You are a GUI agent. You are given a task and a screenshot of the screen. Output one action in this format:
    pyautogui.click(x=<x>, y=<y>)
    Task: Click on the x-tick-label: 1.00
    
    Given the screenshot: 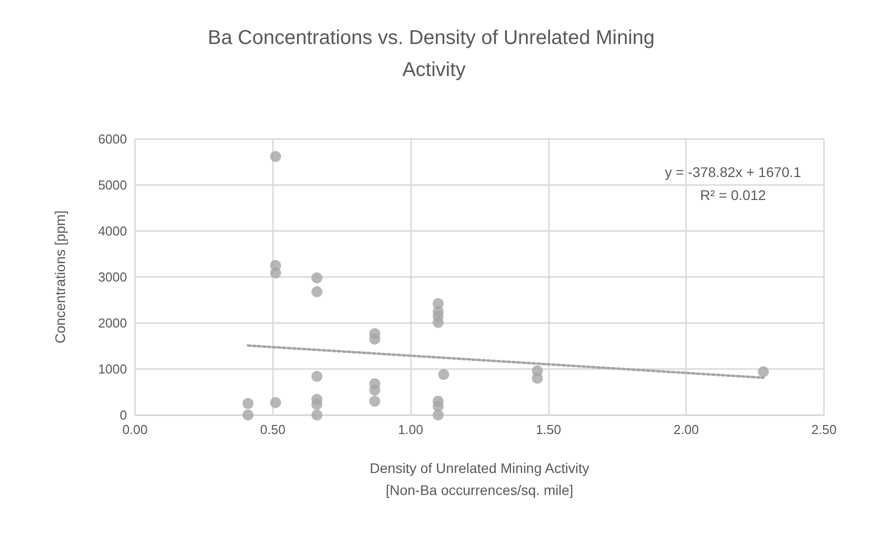 What is the action you would take?
    pyautogui.click(x=411, y=429)
    